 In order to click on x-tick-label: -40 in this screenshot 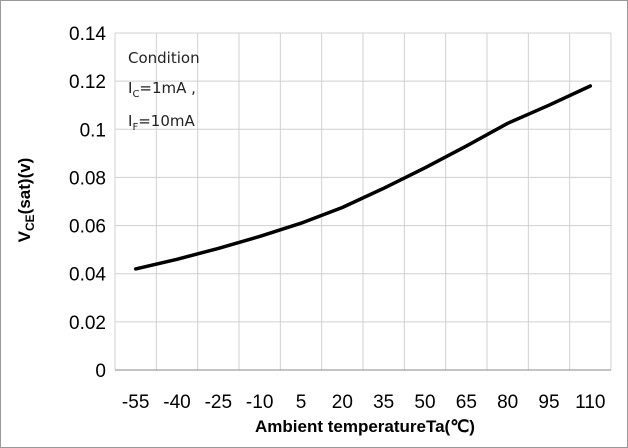, I will do `click(176, 402)`.